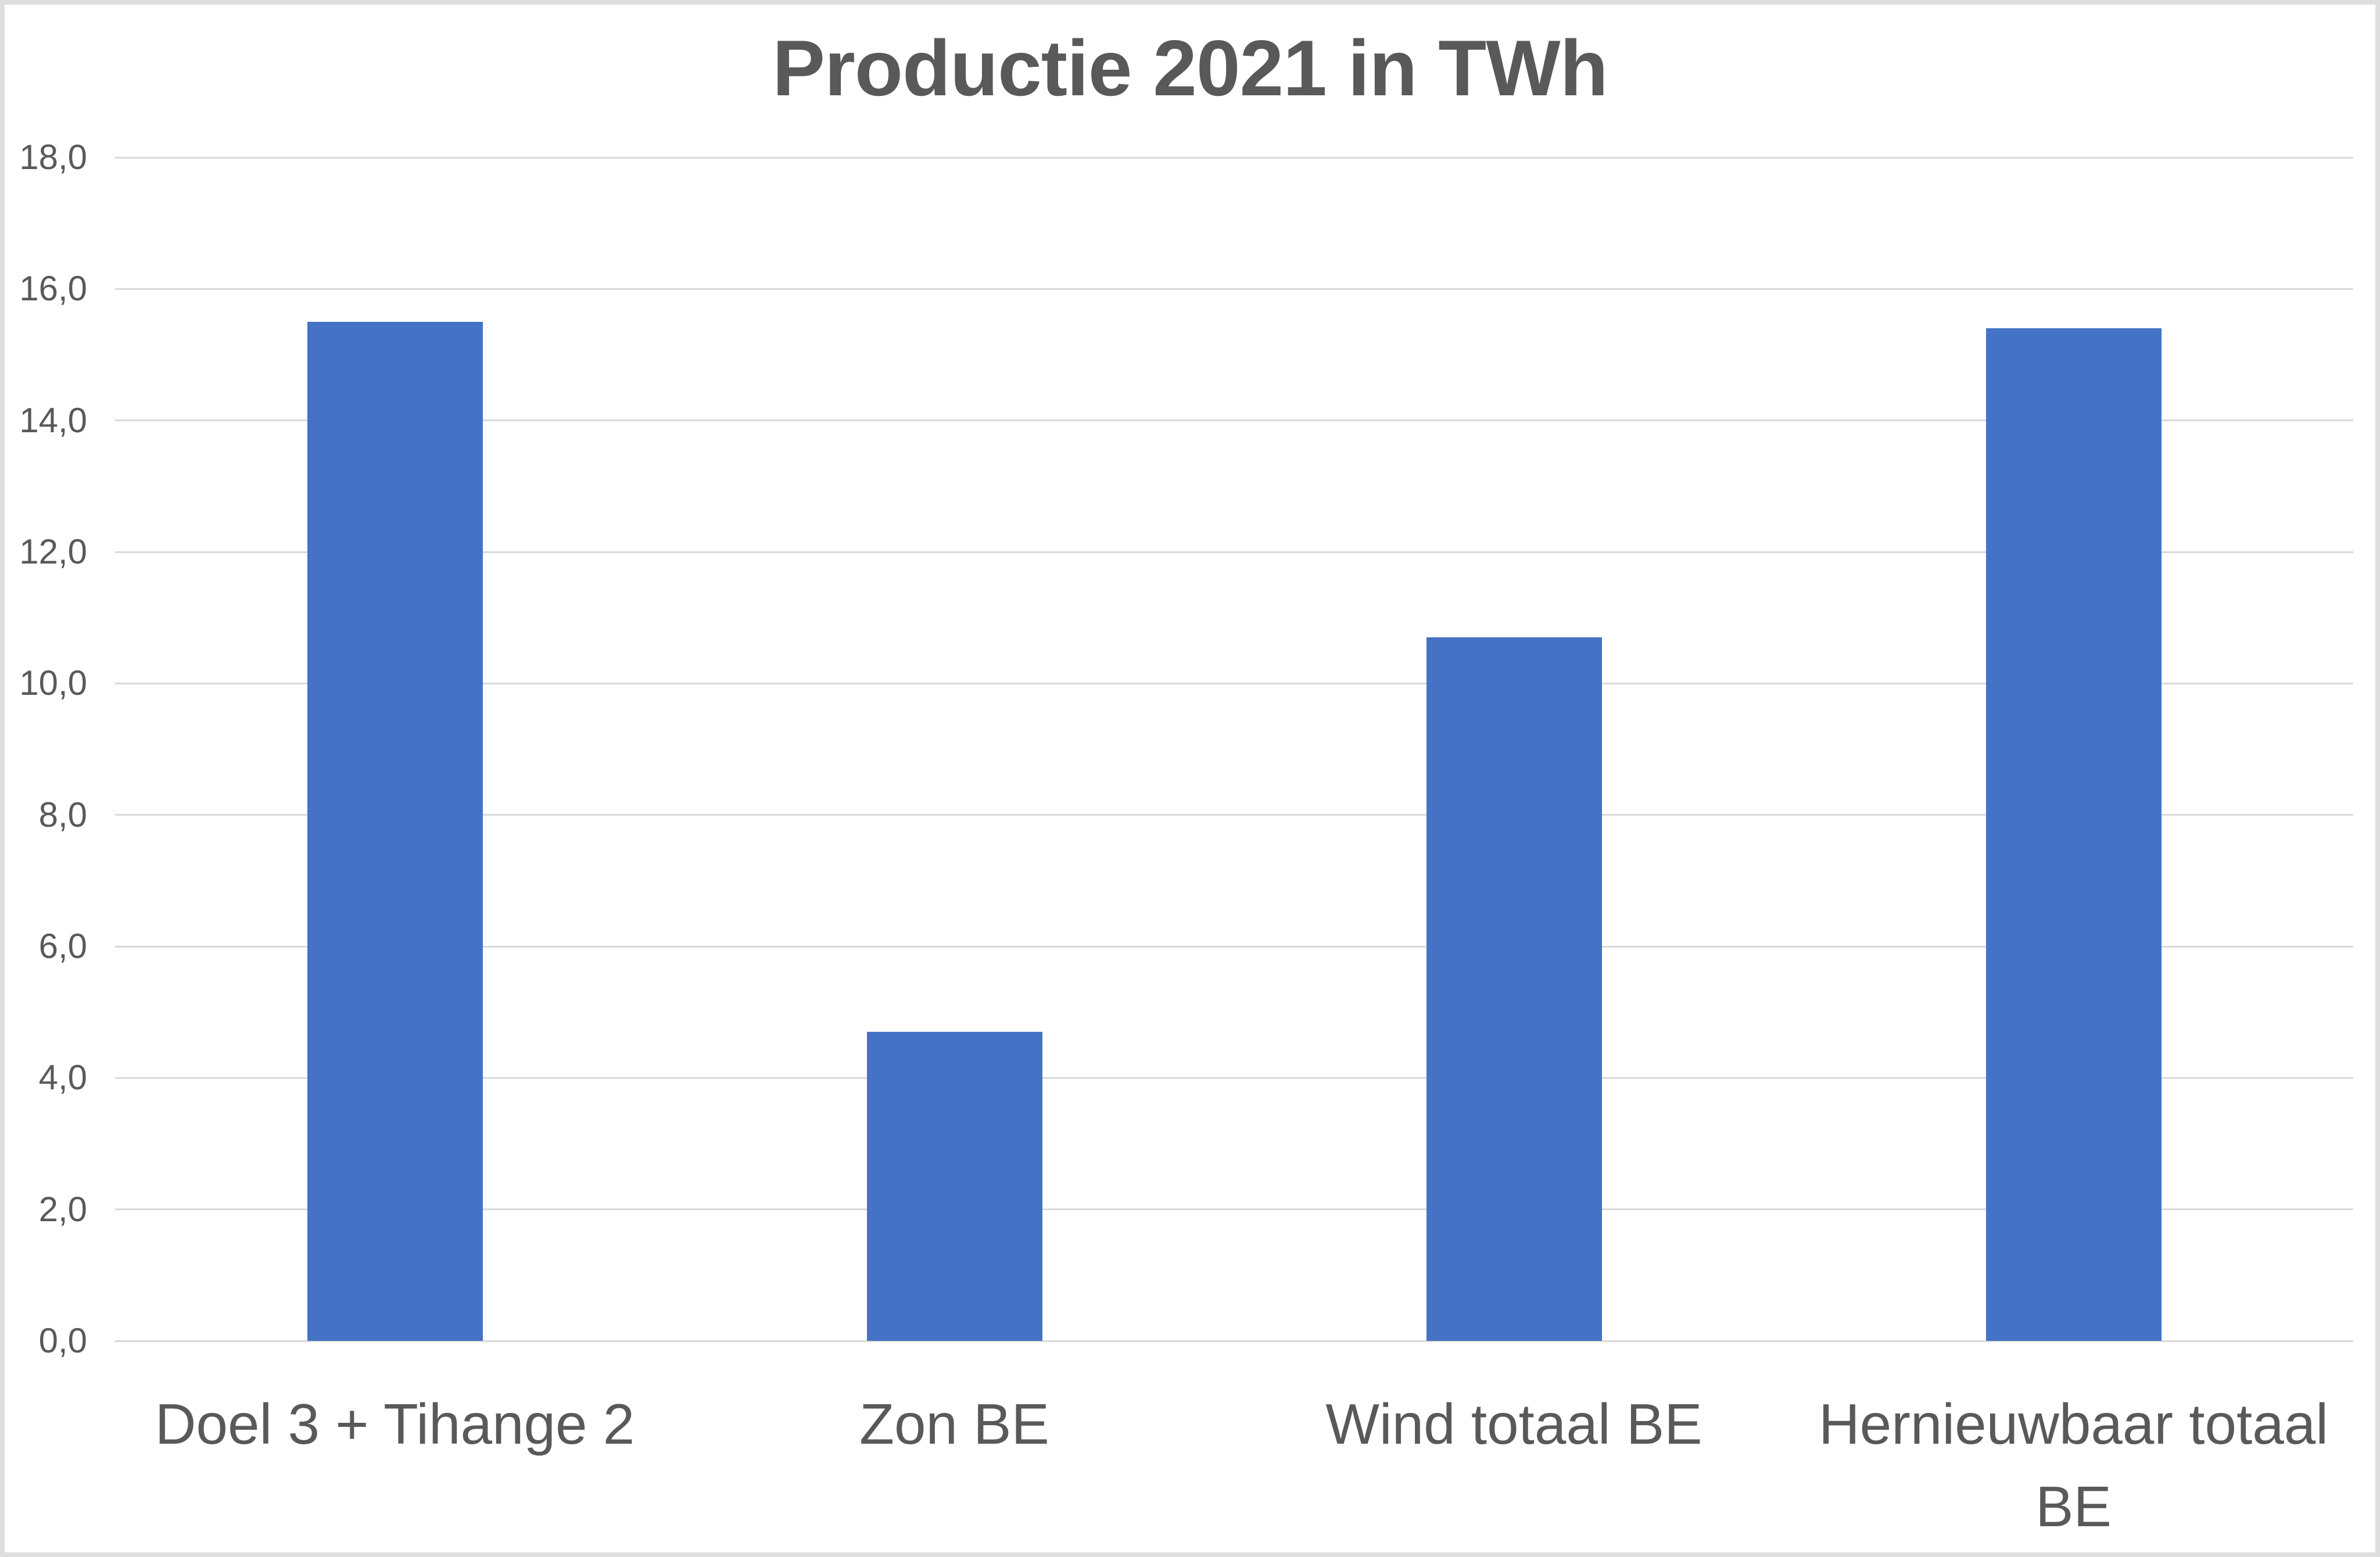  What do you see at coordinates (62, 815) in the screenshot?
I see `y-tick-label: 8,0` at bounding box center [62, 815].